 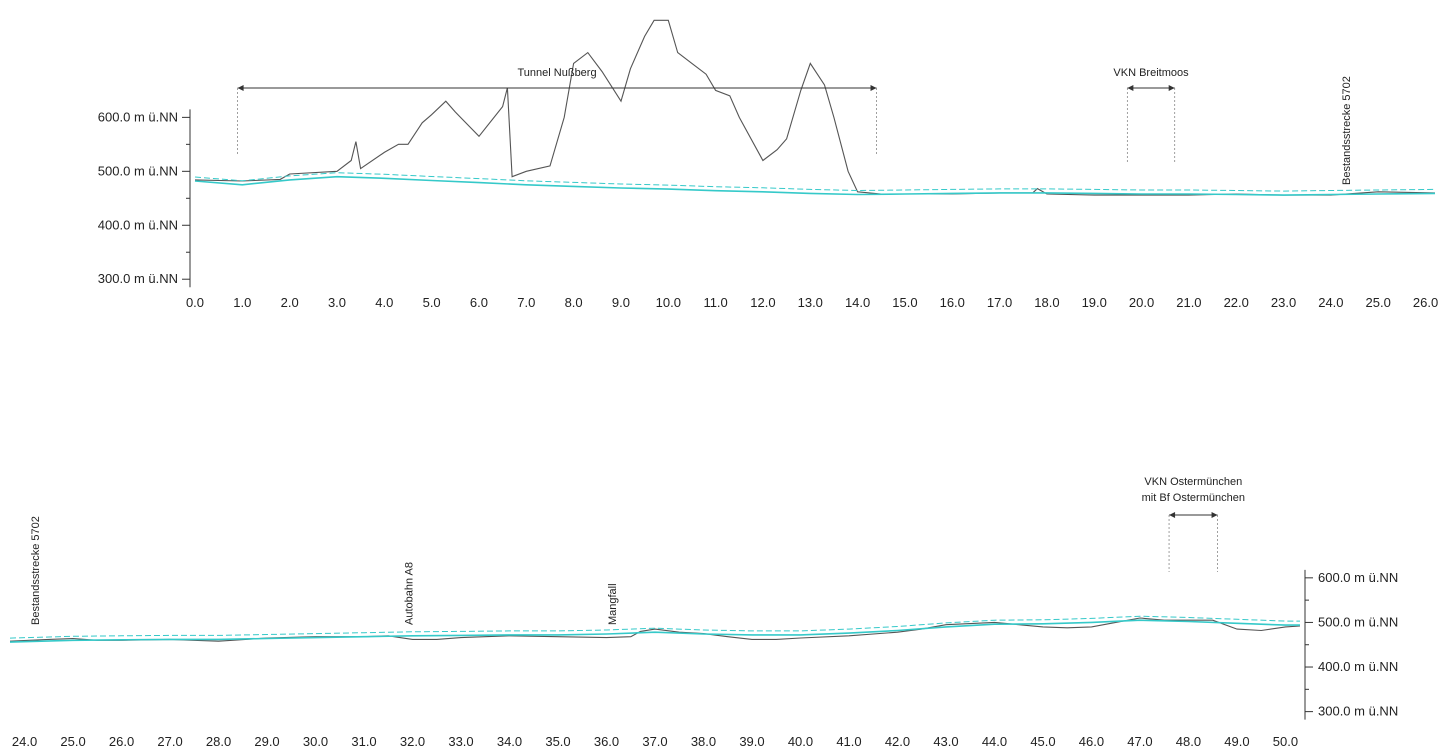 I want to click on x-tick-label: 30.0, so click(x=315, y=741).